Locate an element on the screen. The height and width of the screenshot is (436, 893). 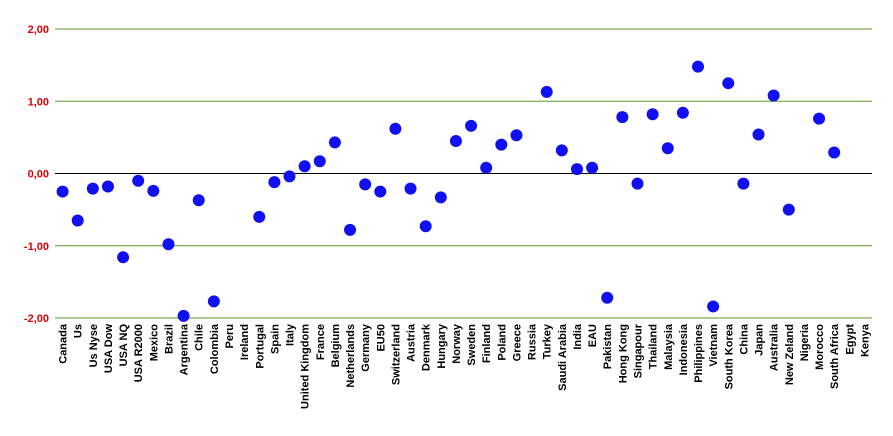
x-tick-label: Canada is located at coordinates (64, 343).